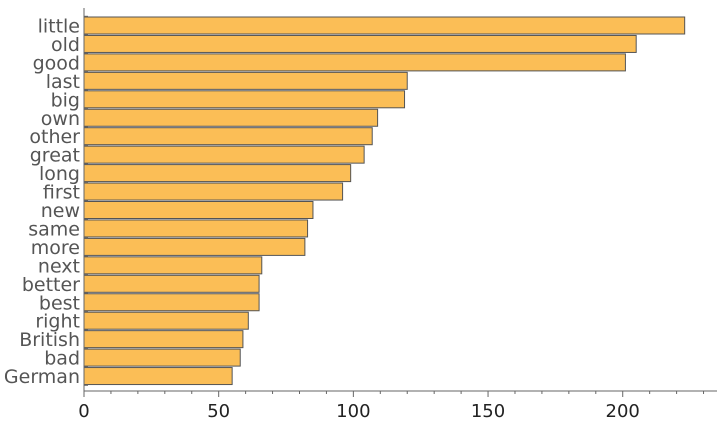  Describe the element at coordinates (63, 82) in the screenshot. I see `category-label-last: last` at that location.